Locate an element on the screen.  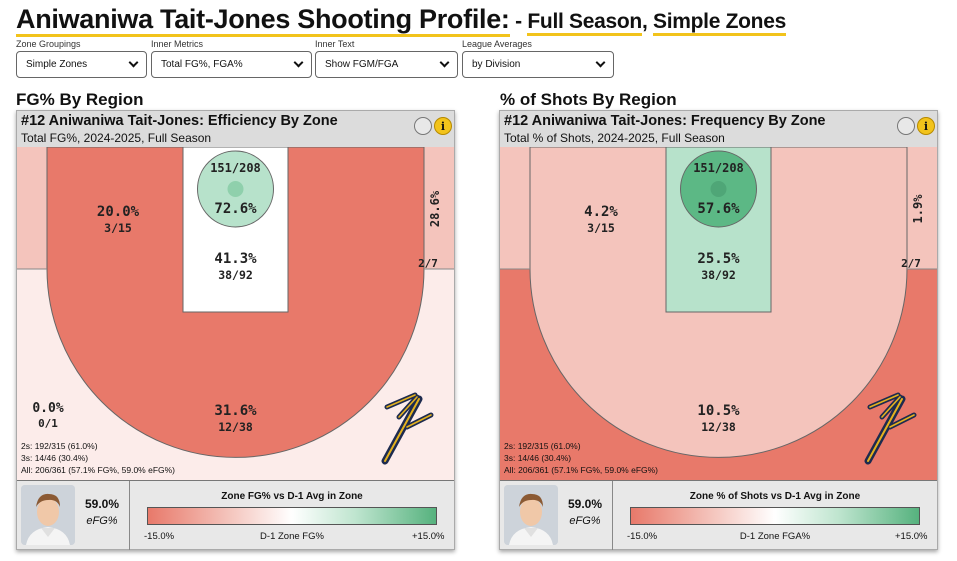
league-averages-value: by Division is located at coordinates (496, 64).